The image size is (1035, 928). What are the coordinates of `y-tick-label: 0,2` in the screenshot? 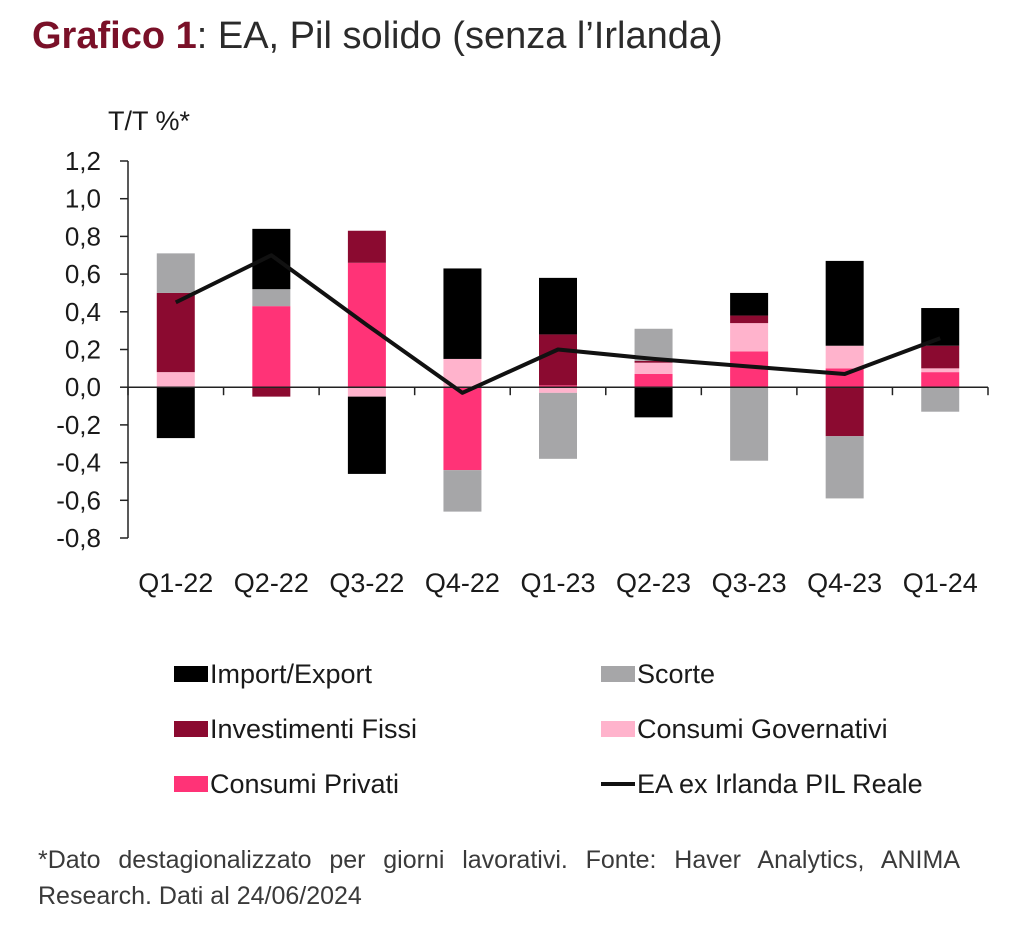 It's located at (83, 350).